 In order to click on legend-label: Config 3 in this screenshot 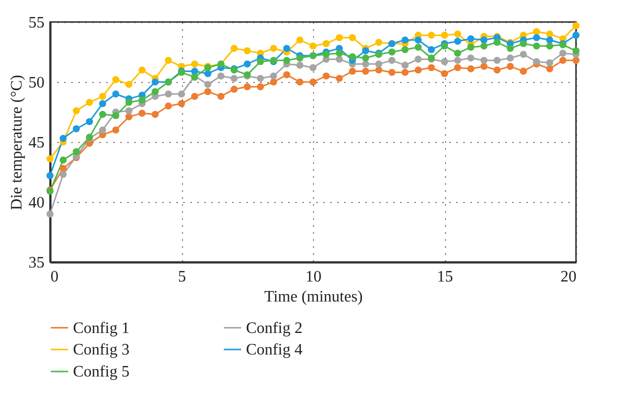, I will do `click(101, 350)`.